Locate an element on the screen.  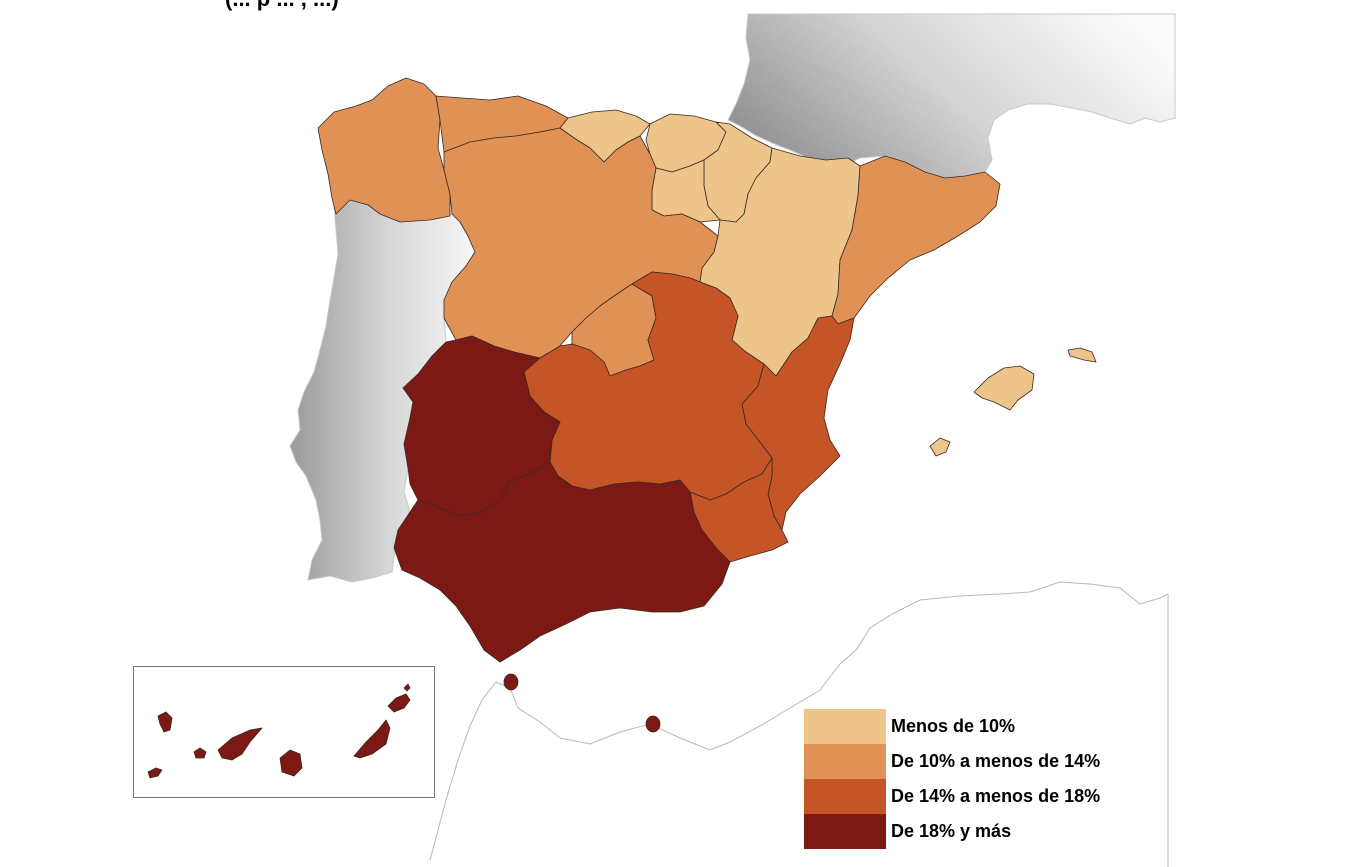
island-el-hierro is located at coordinates (155, 773).